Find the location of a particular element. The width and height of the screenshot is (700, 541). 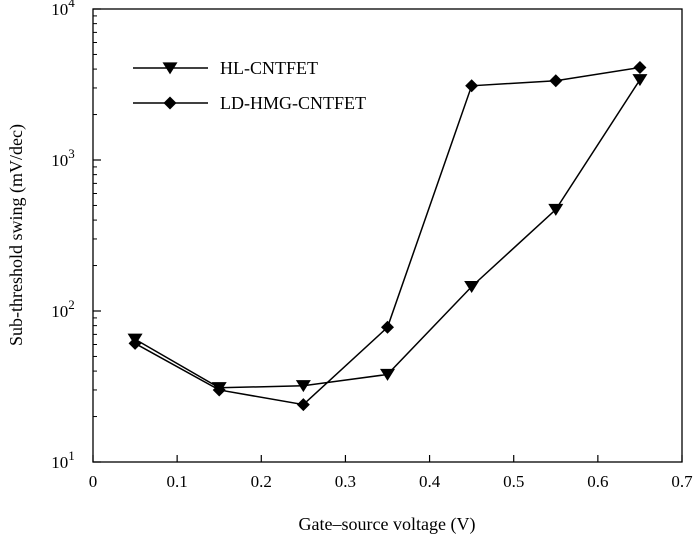

x-tick-label: 0.3 is located at coordinates (345, 481).